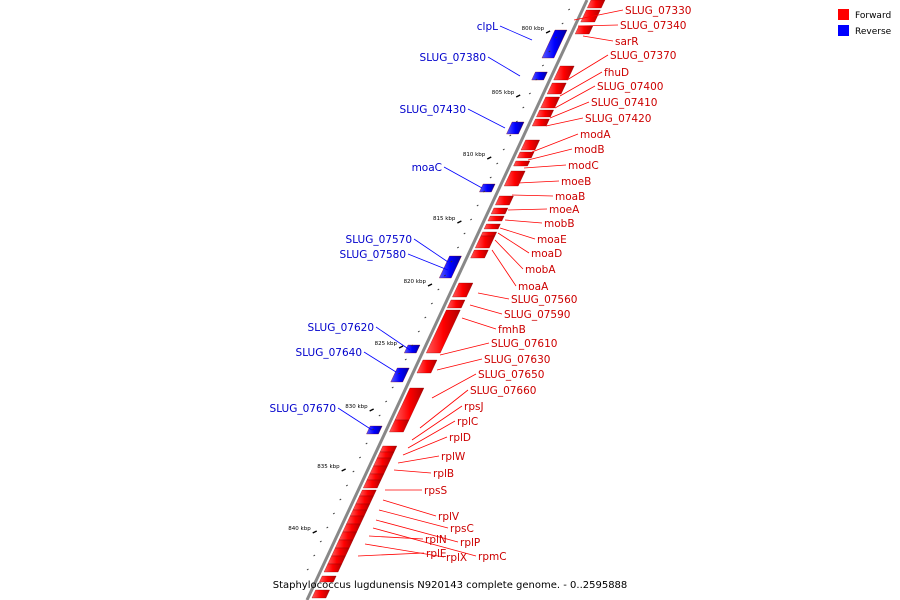  I want to click on tick-label: 820 kbp, so click(415, 282).